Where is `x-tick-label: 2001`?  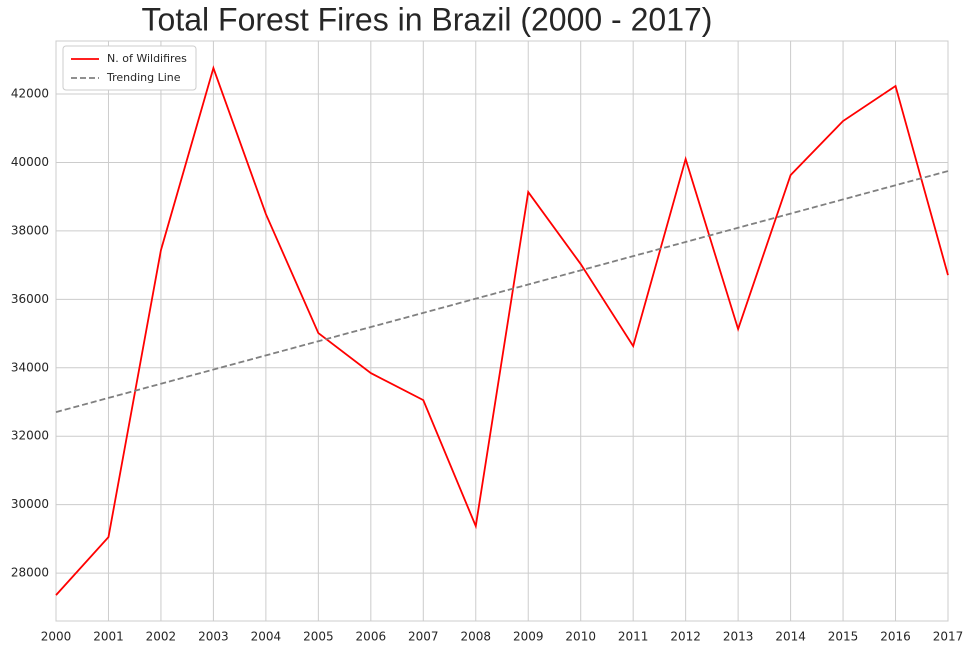
x-tick-label: 2001 is located at coordinates (108, 637).